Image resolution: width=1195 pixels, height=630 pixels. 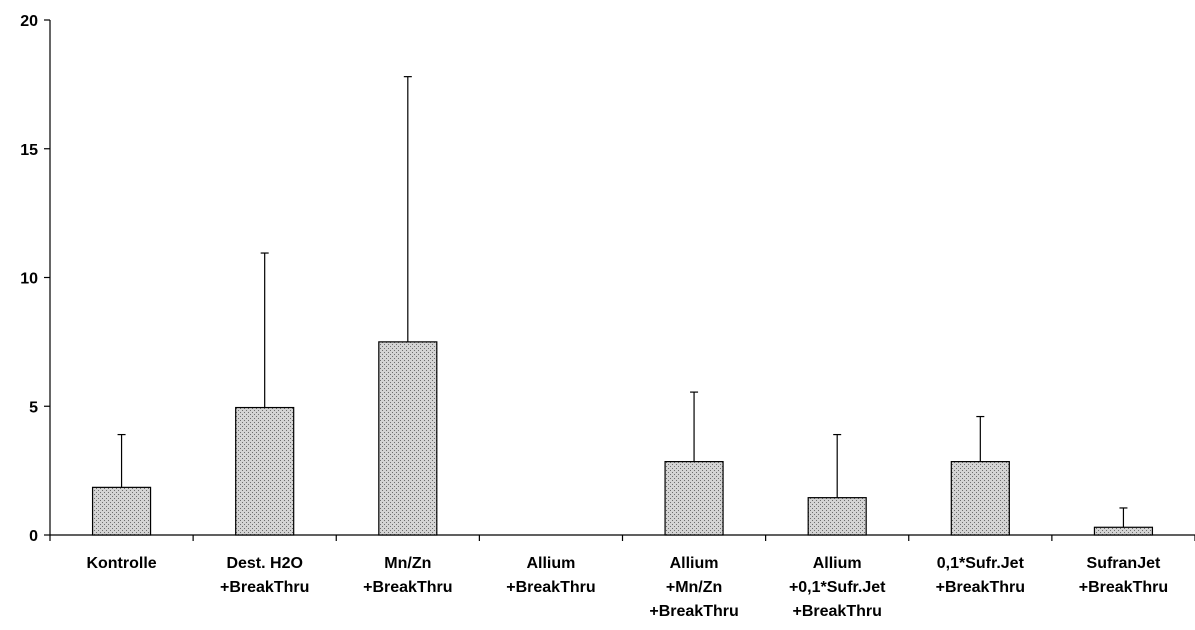 I want to click on y-tick-label: 20, so click(x=29, y=21).